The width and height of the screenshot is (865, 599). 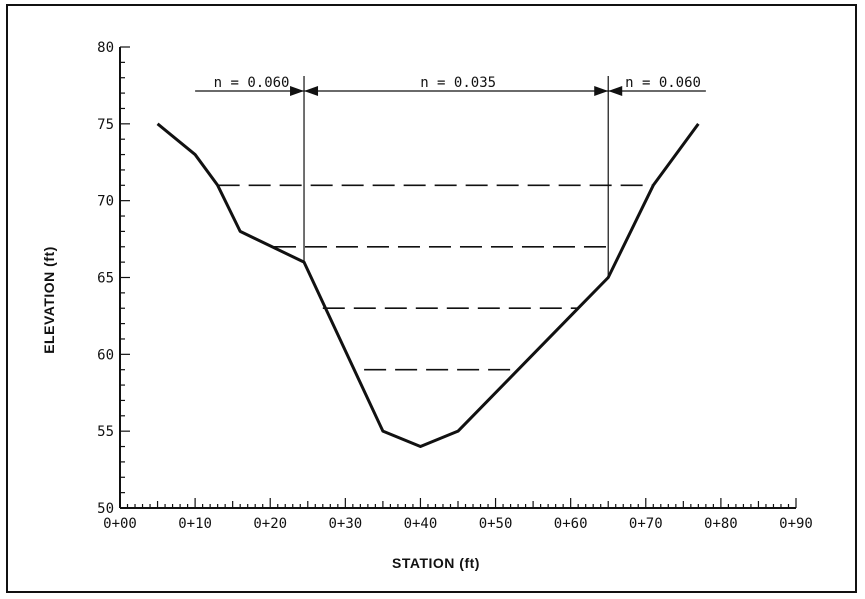 What do you see at coordinates (345, 524) in the screenshot?
I see `x-tick-label: 0+30` at bounding box center [345, 524].